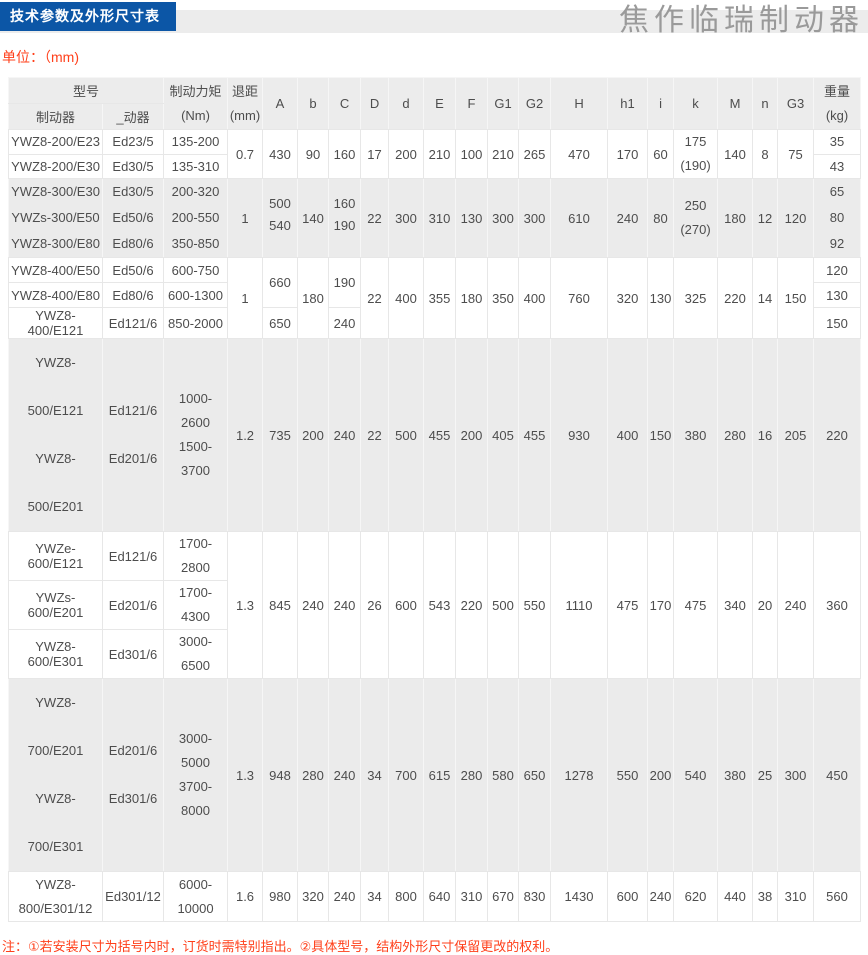 This screenshot has width=868, height=955. Describe the element at coordinates (765, 154) in the screenshot. I see `cell: 8` at that location.